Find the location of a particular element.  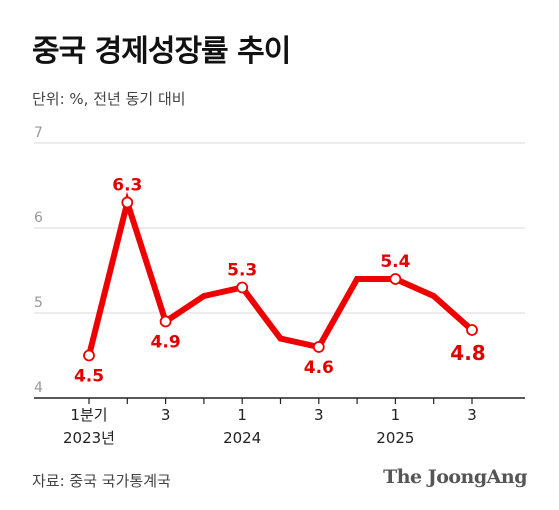

chart-title: 중국 경제성장률 추이 is located at coordinates (161, 51).